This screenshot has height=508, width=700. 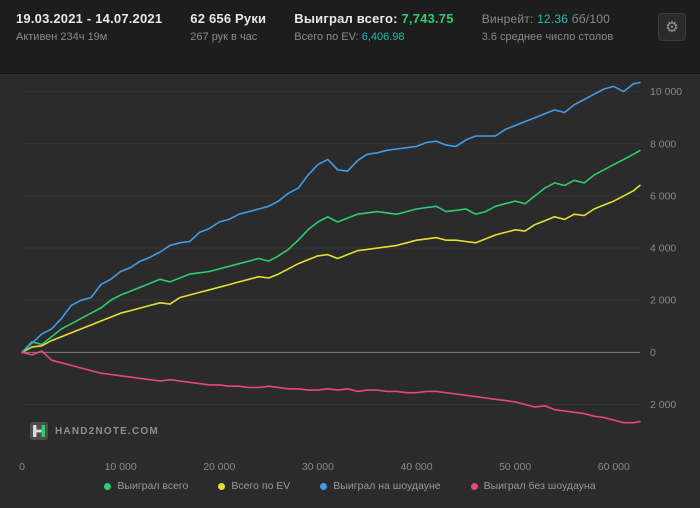 I want to click on ev-total-line: Всего по EV: 6,406.98, so click(x=373, y=37).